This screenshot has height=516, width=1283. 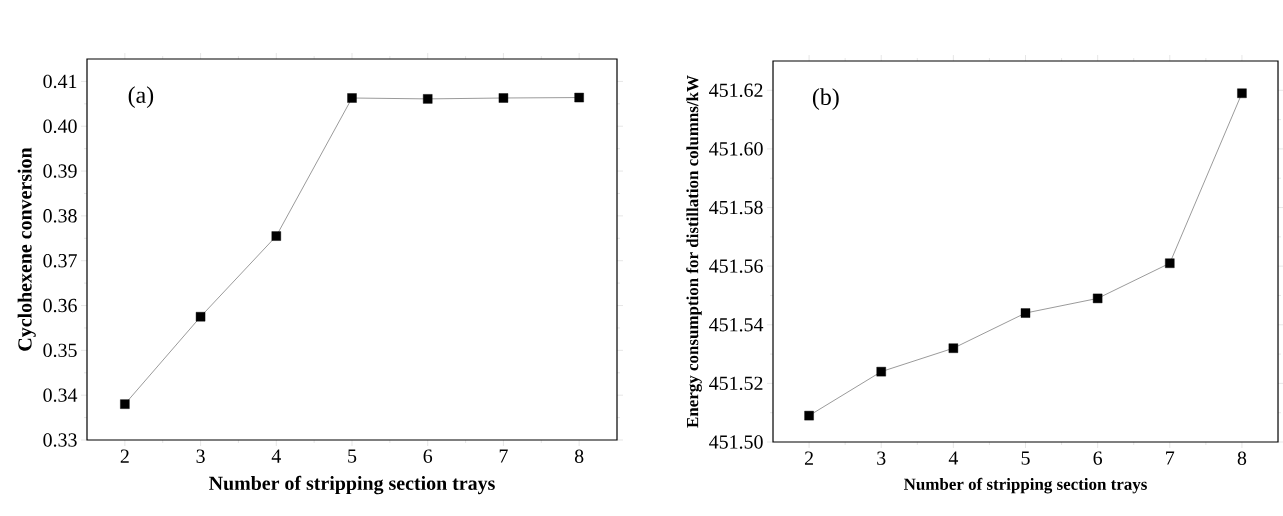 I want to click on y-tick-label: 0.41, so click(x=60, y=81).